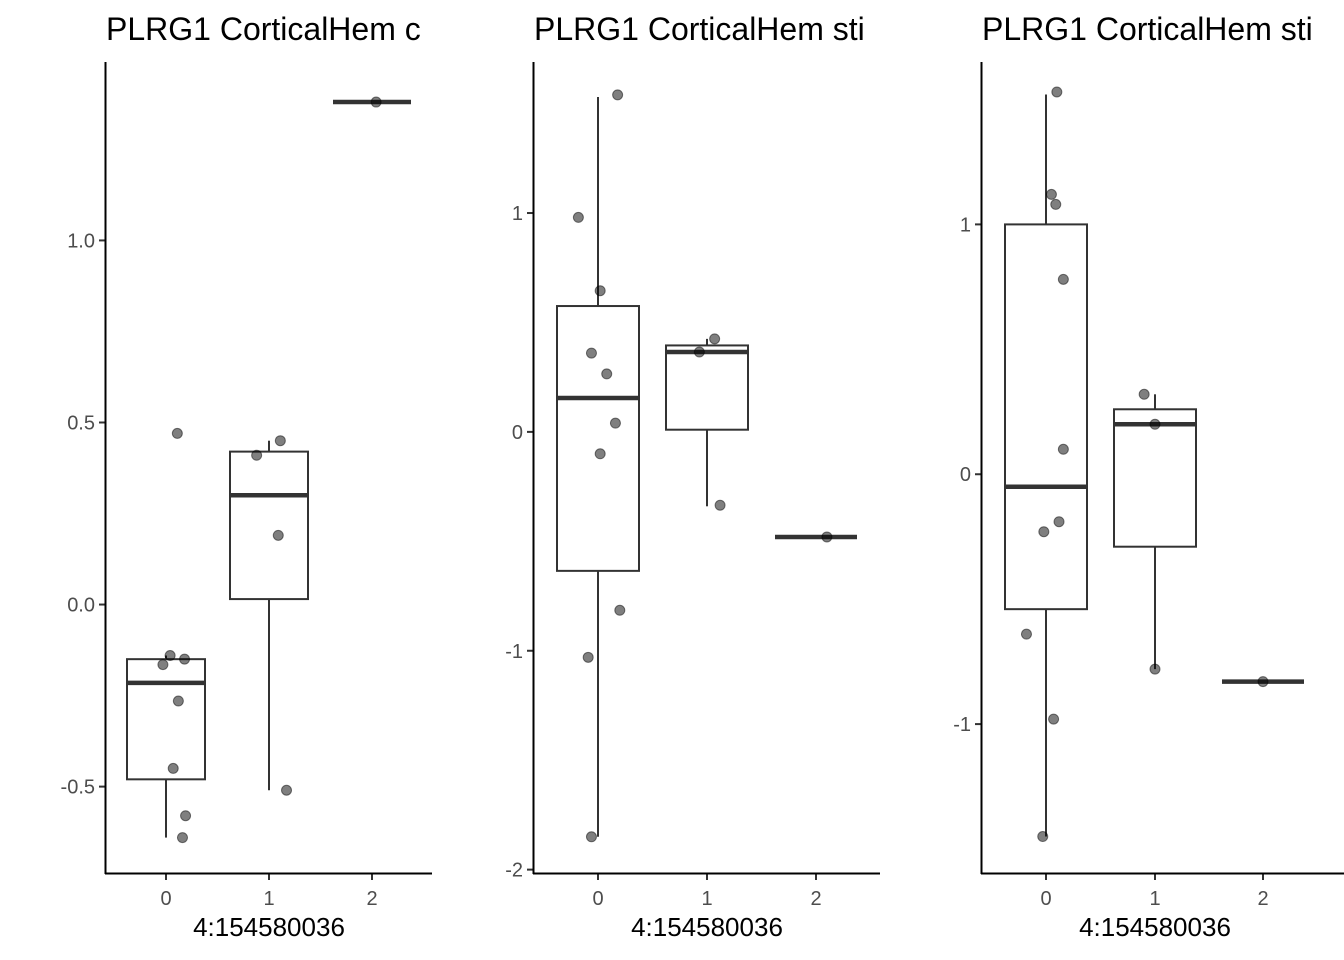  Describe the element at coordinates (699, 29) in the screenshot. I see `panel-2-title: PLRG1 CorticalHem sti` at that location.